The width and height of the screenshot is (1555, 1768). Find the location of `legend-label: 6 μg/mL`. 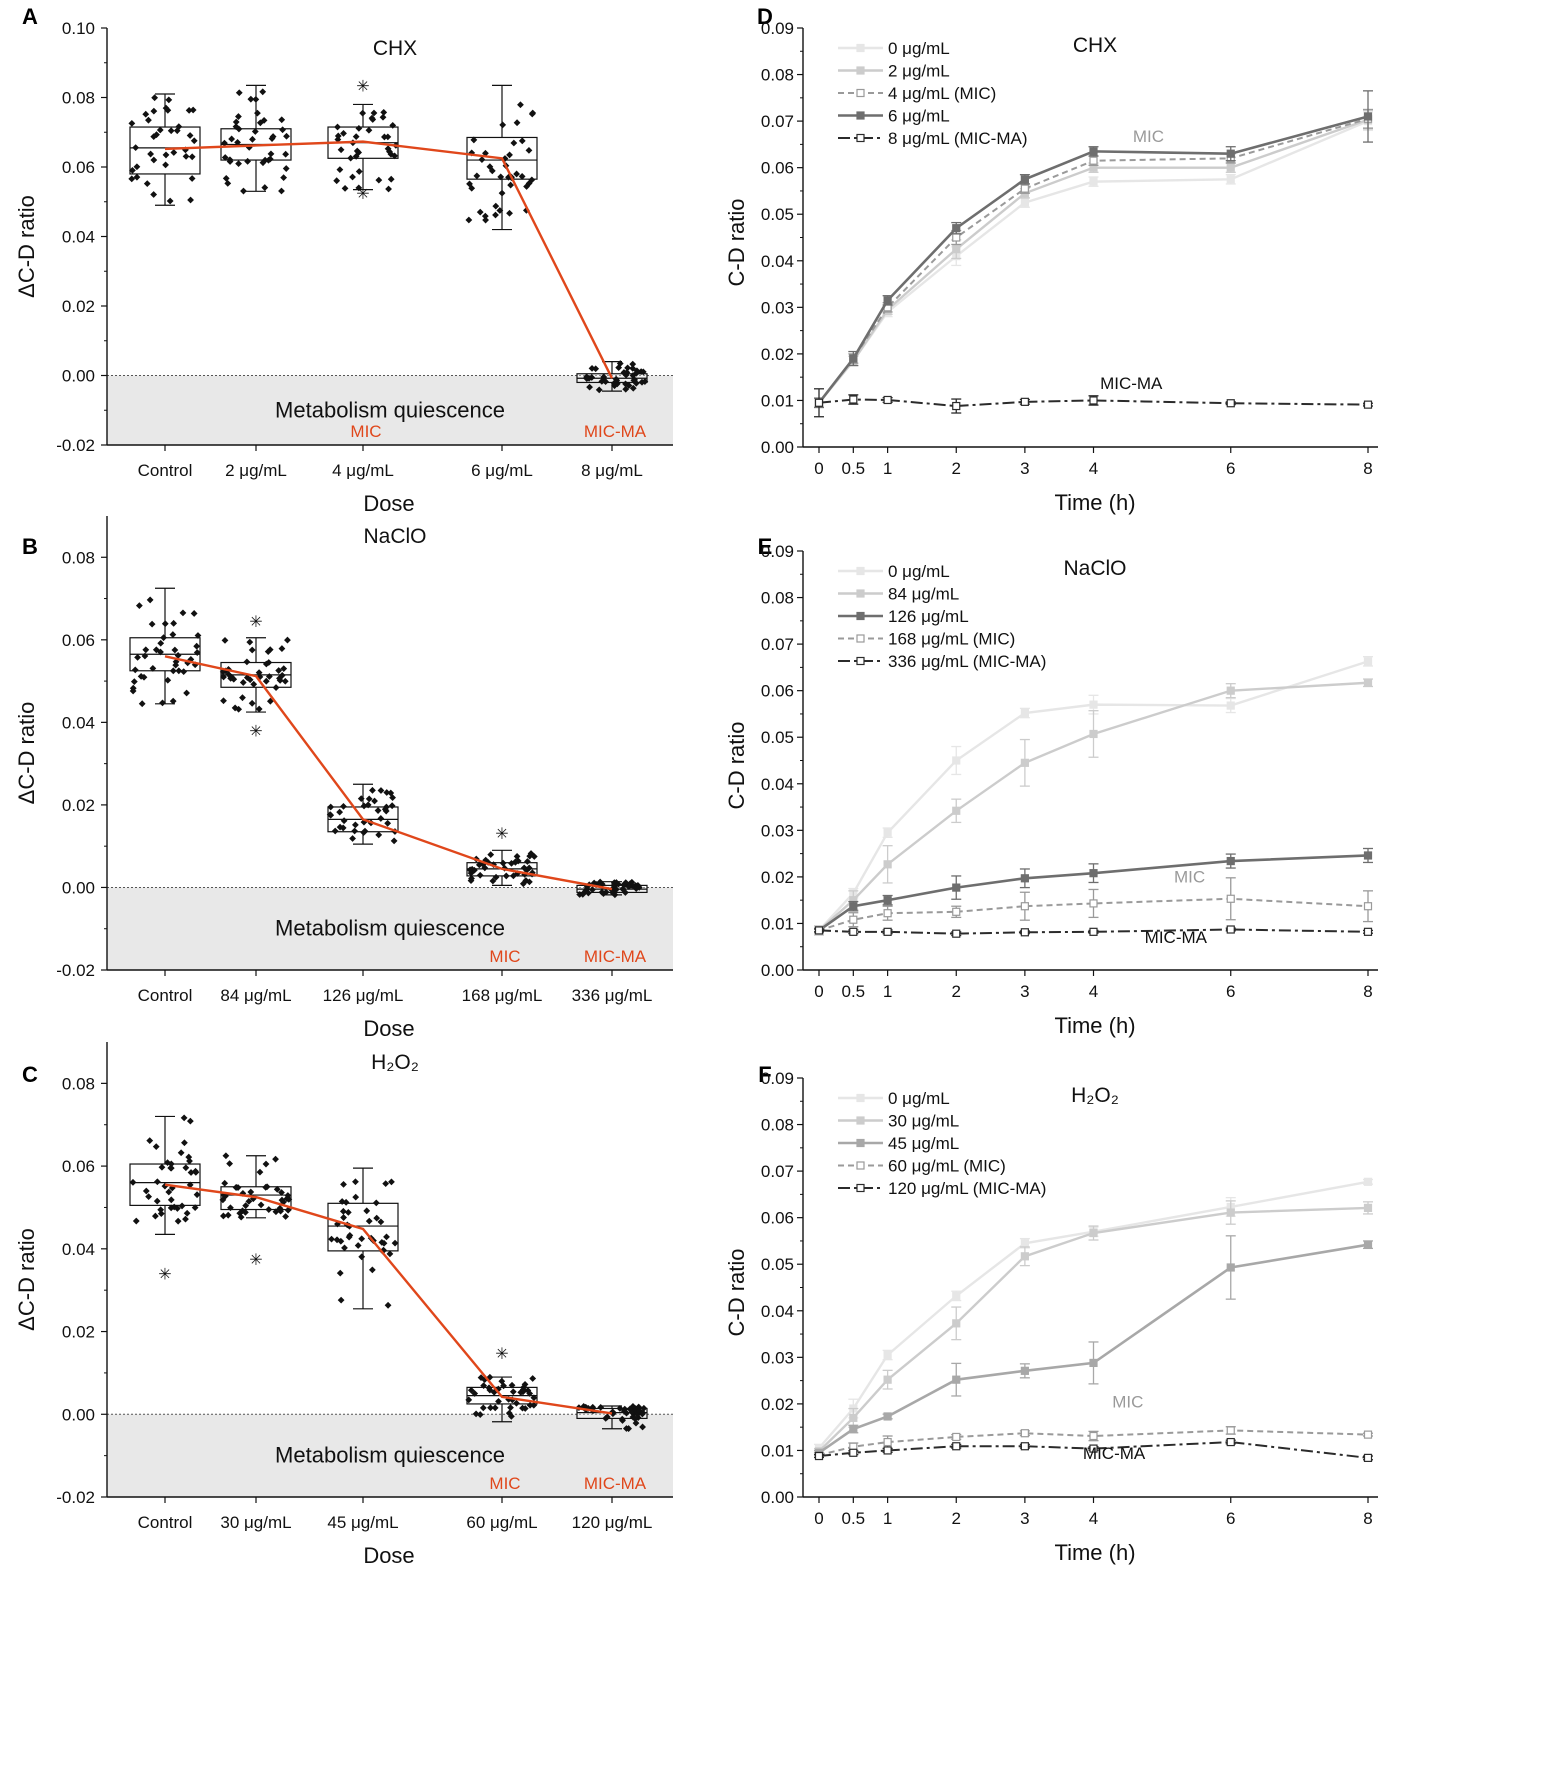

legend-label: 6 μg/mL is located at coordinates (919, 116).